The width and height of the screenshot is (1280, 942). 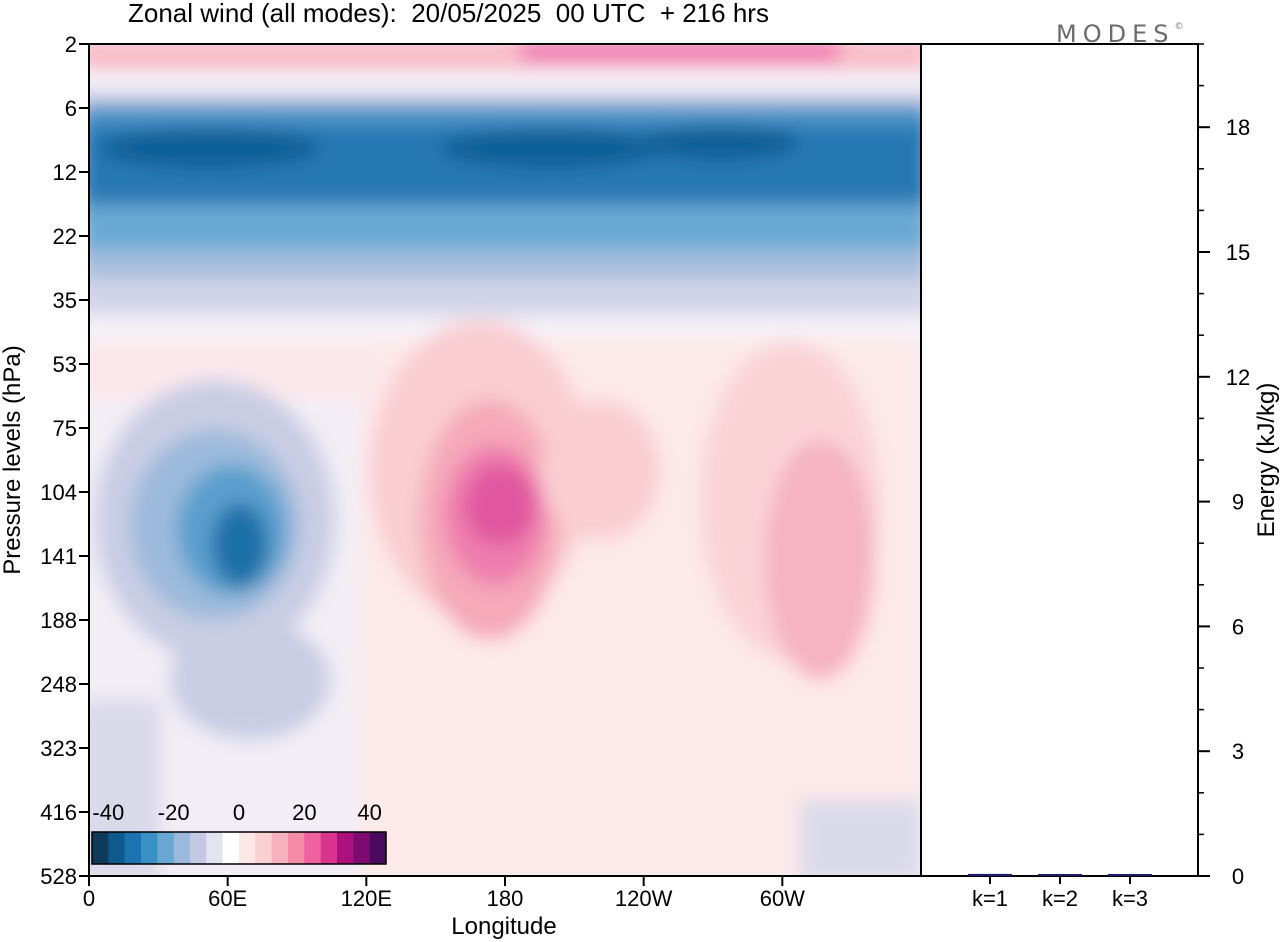 What do you see at coordinates (505, 99) in the screenshot?
I see `band-transition-easterly` at bounding box center [505, 99].